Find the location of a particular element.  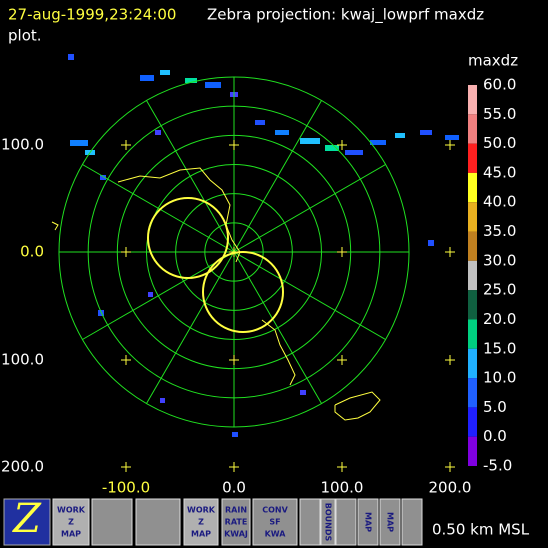

x-label: 200.0 is located at coordinates (450, 488).